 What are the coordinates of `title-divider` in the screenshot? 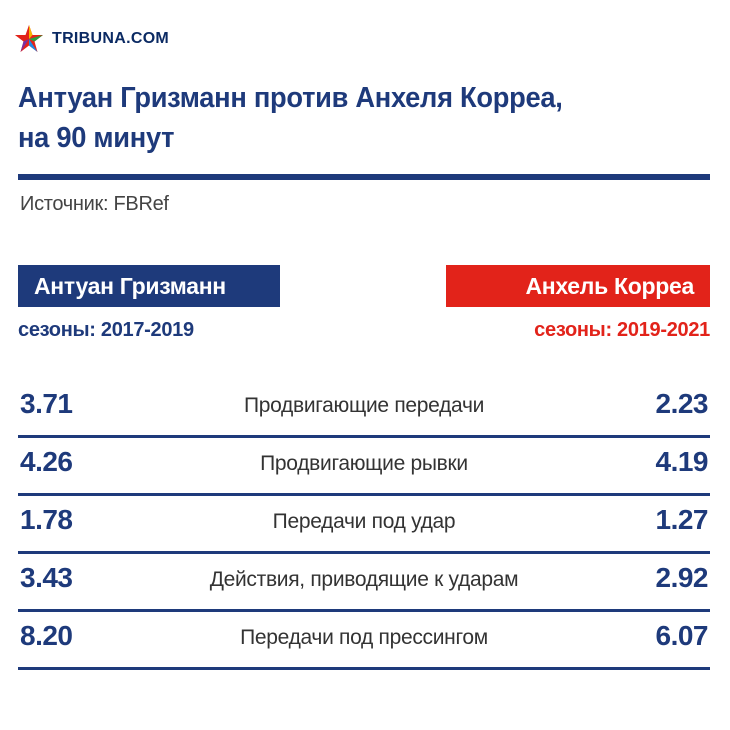 It's located at (364, 177).